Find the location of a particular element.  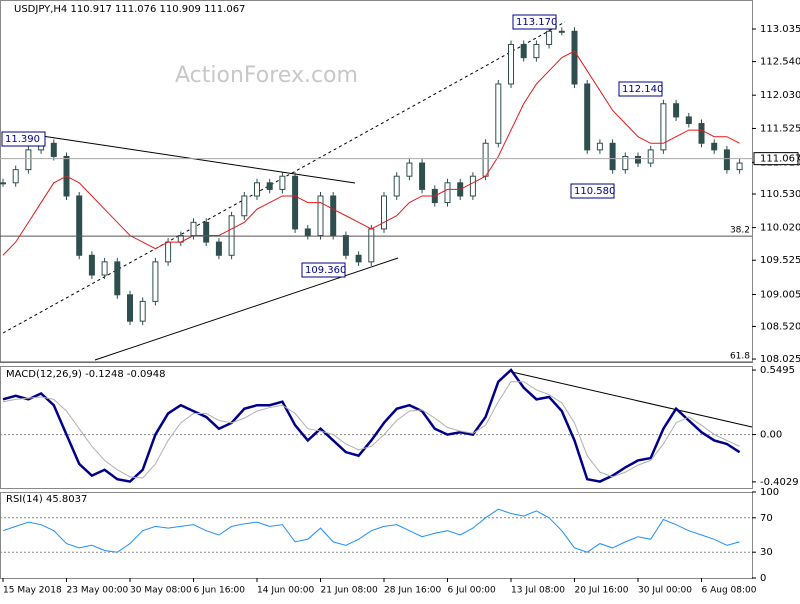

y-tick-label: 113.035 is located at coordinates (780, 29).